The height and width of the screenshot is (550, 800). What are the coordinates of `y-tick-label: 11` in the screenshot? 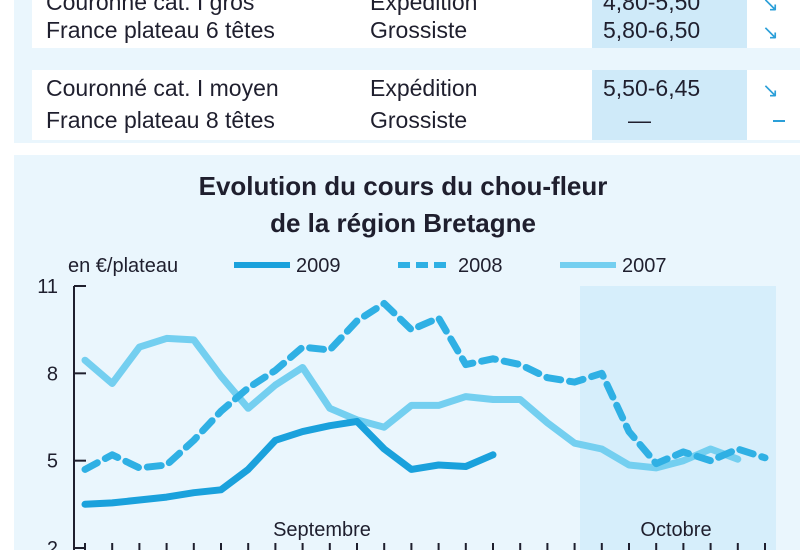 It's located at (47, 287).